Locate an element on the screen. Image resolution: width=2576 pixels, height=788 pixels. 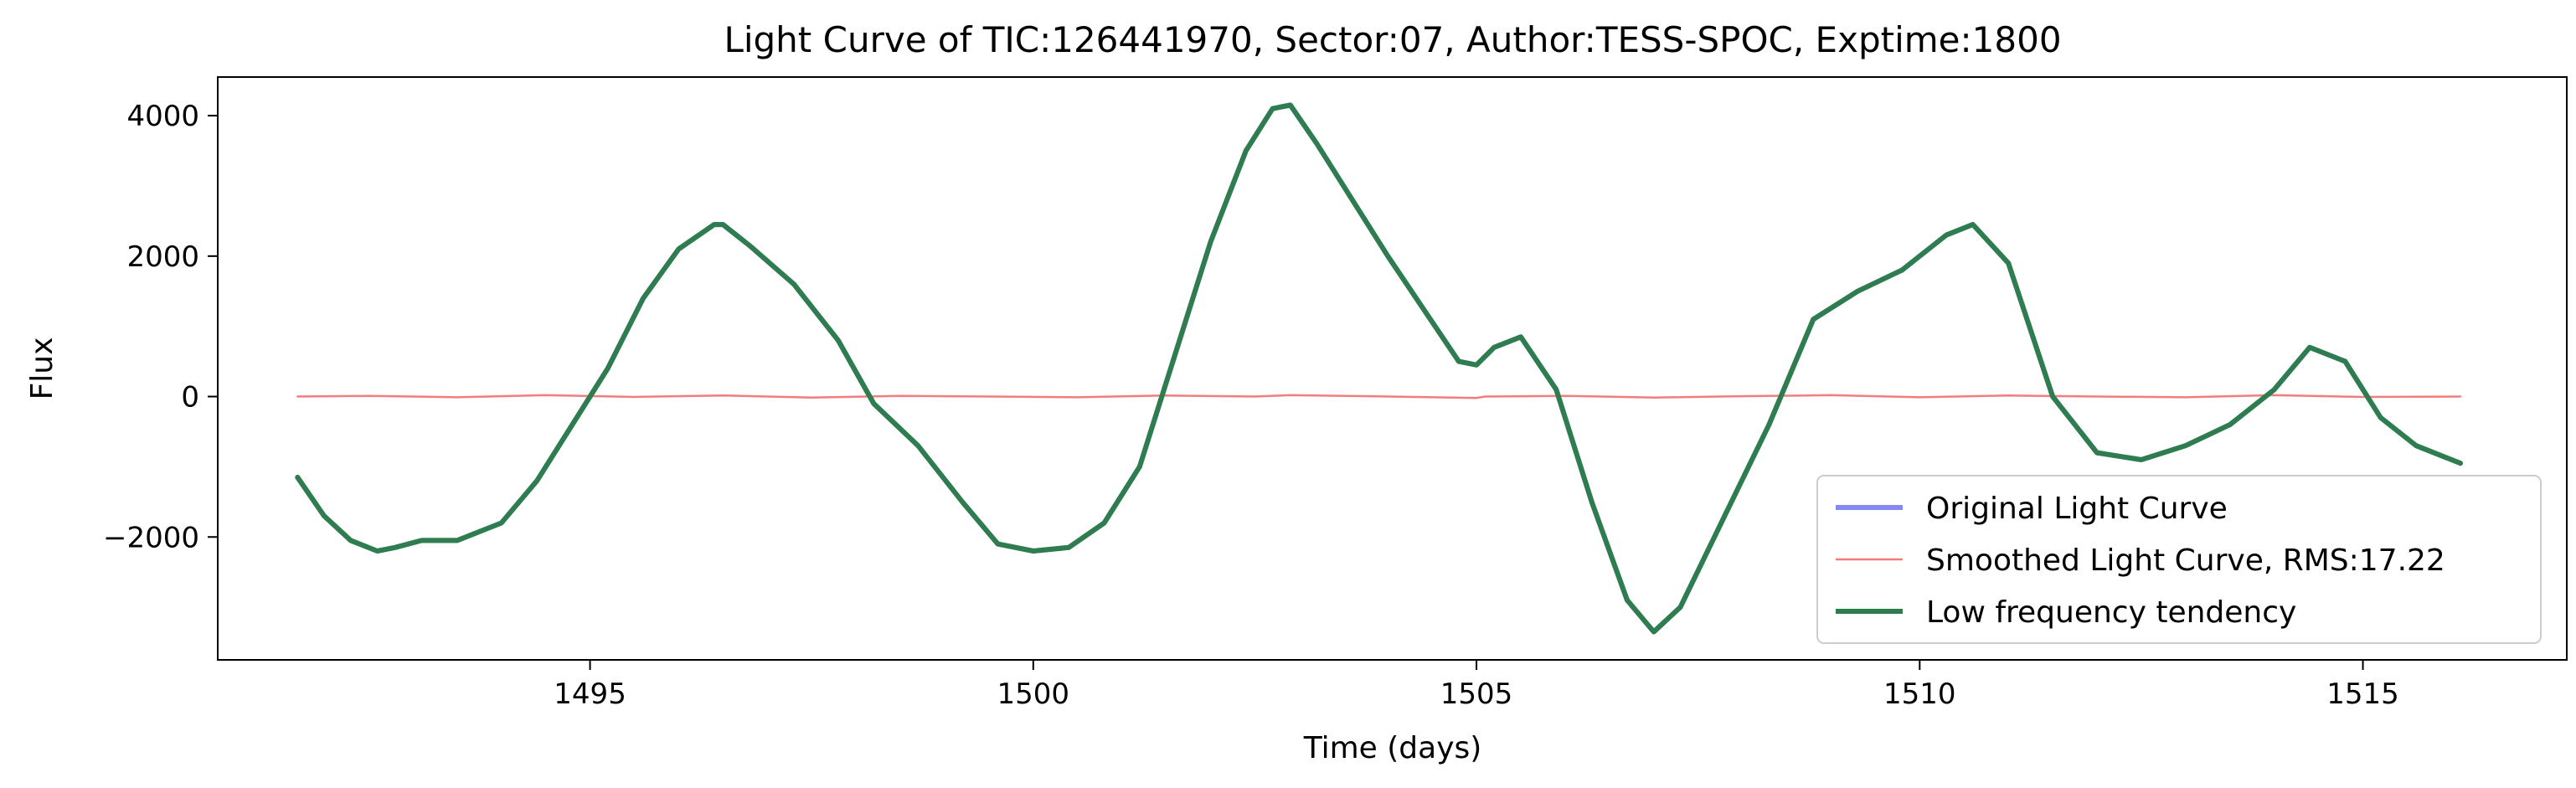
legend-entry-original: Original Light Curve is located at coordinates (2077, 509).